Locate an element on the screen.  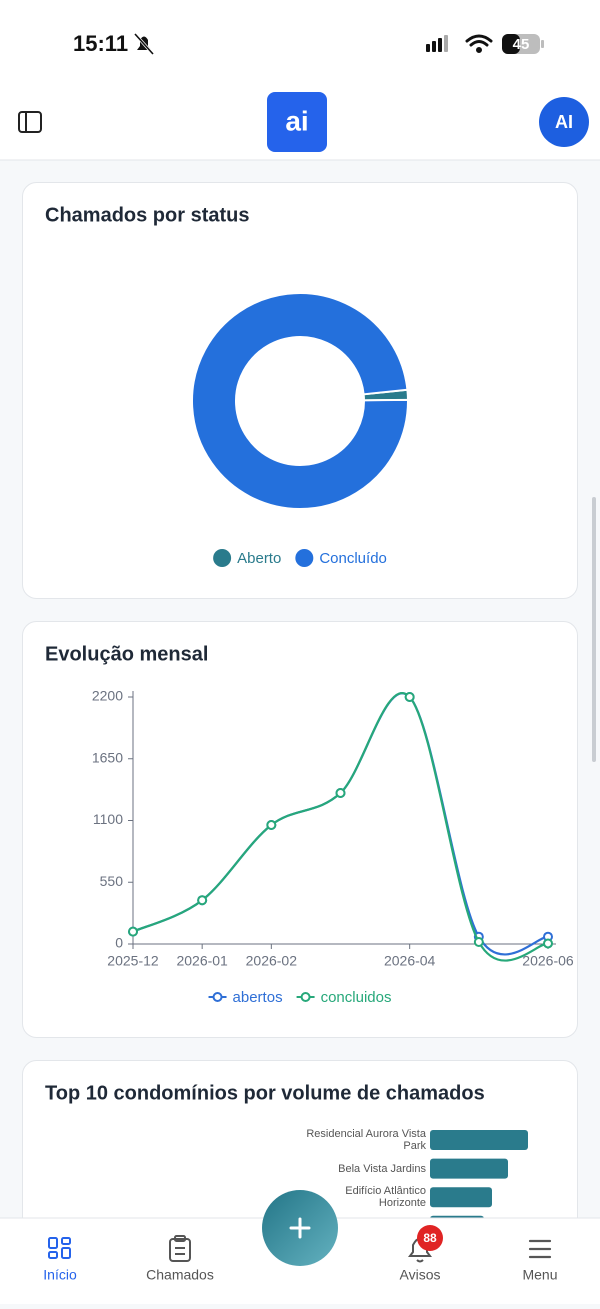
x-tick-label: 2026-04 is located at coordinates (410, 961).